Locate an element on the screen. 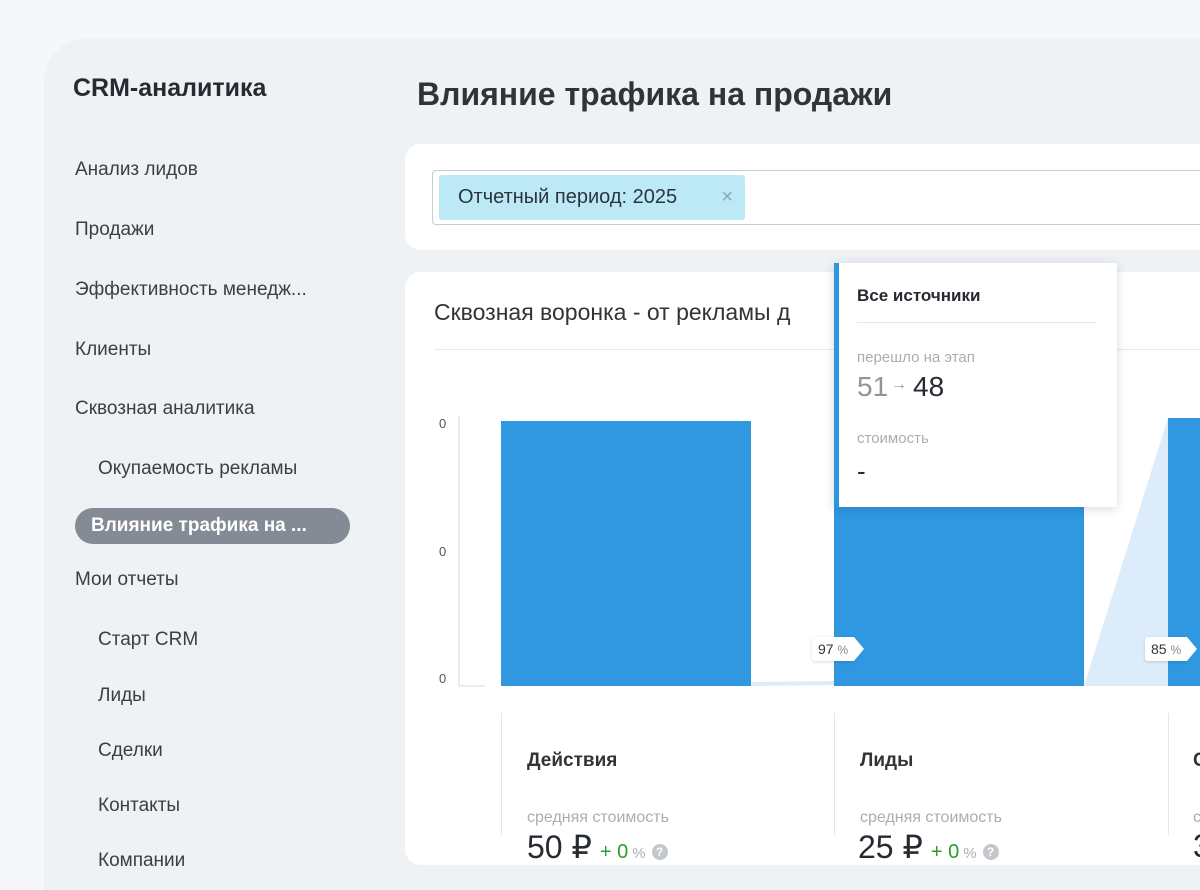 Image resolution: width=1200 pixels, height=890 pixels. filter-panel: Отчетный период: 2025 × is located at coordinates (802, 197).